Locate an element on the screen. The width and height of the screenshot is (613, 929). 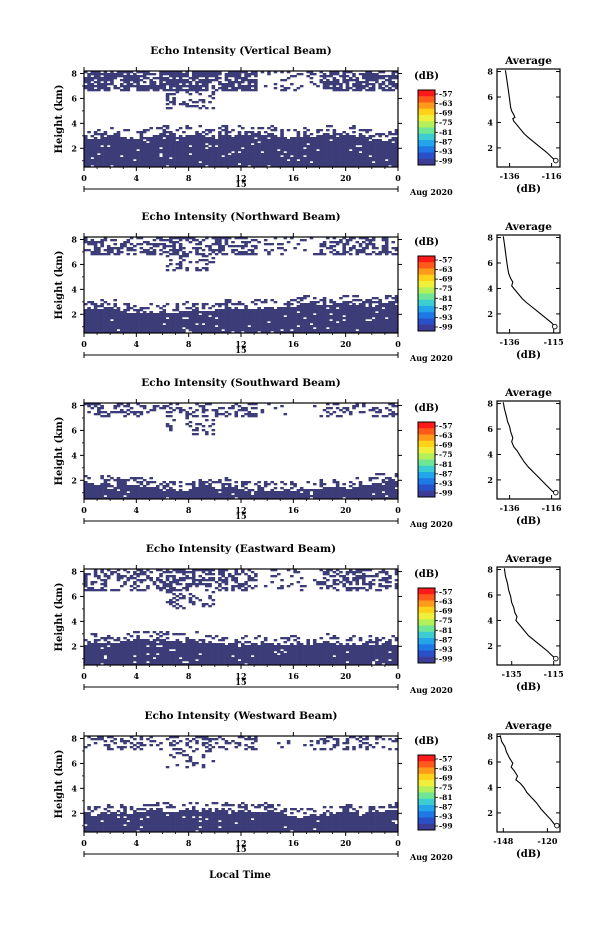
x-tick-label: 0 is located at coordinates (398, 344).